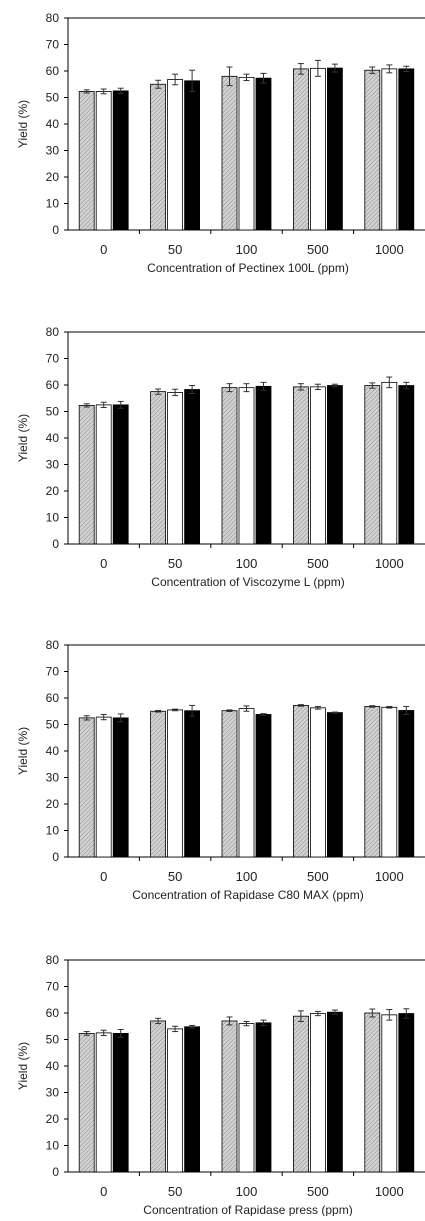  Describe the element at coordinates (248, 268) in the screenshot. I see `x-axis-label: Concentration of Pectinex 100L (ppm)` at that location.